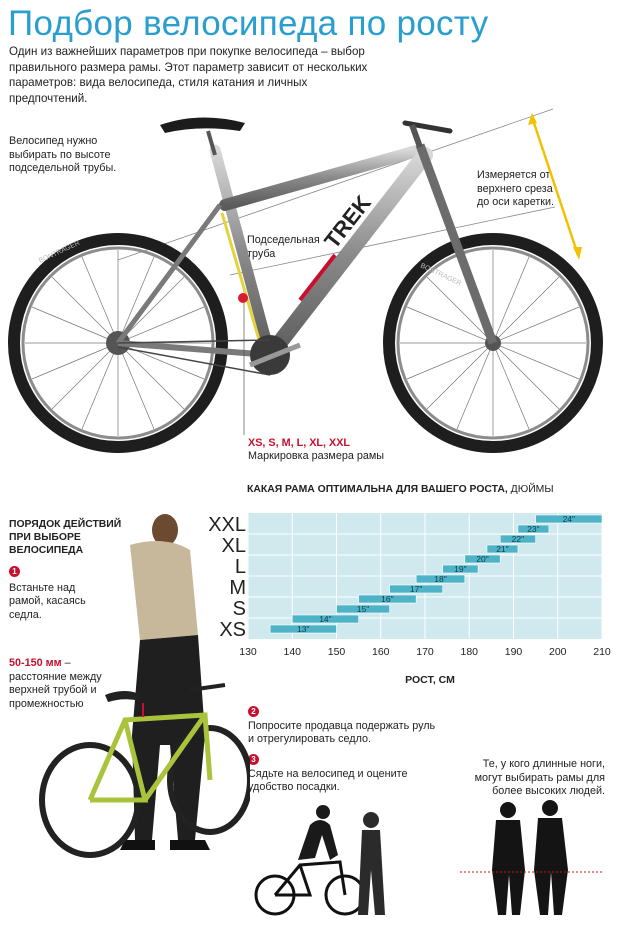  What do you see at coordinates (337, 652) in the screenshot?
I see `x-tick-label: 150` at bounding box center [337, 652].